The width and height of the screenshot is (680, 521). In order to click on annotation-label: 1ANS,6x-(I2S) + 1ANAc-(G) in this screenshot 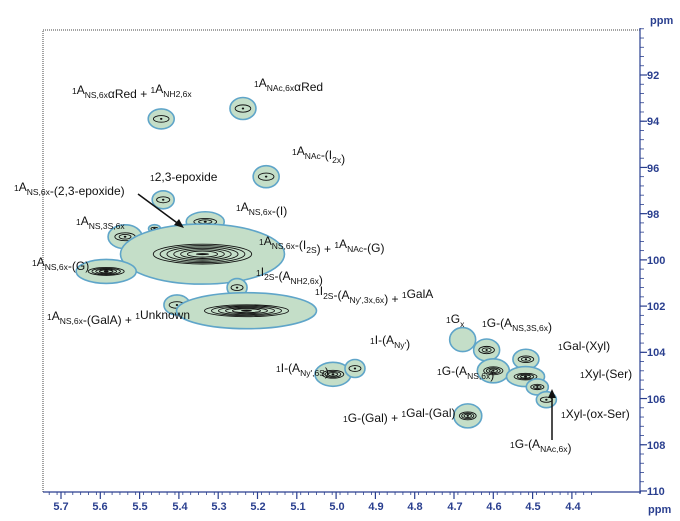, I will do `click(321, 245)`.